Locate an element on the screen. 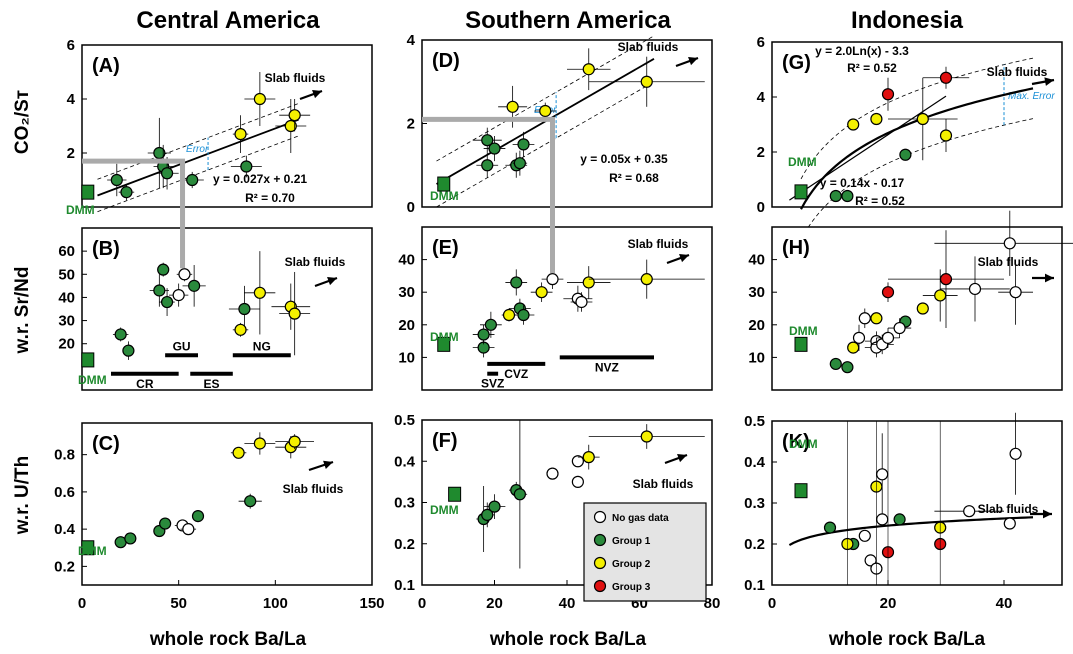 Image resolution: width=1073 pixels, height=654 pixels. panel-c-xtick-label: 0 is located at coordinates (82, 603).